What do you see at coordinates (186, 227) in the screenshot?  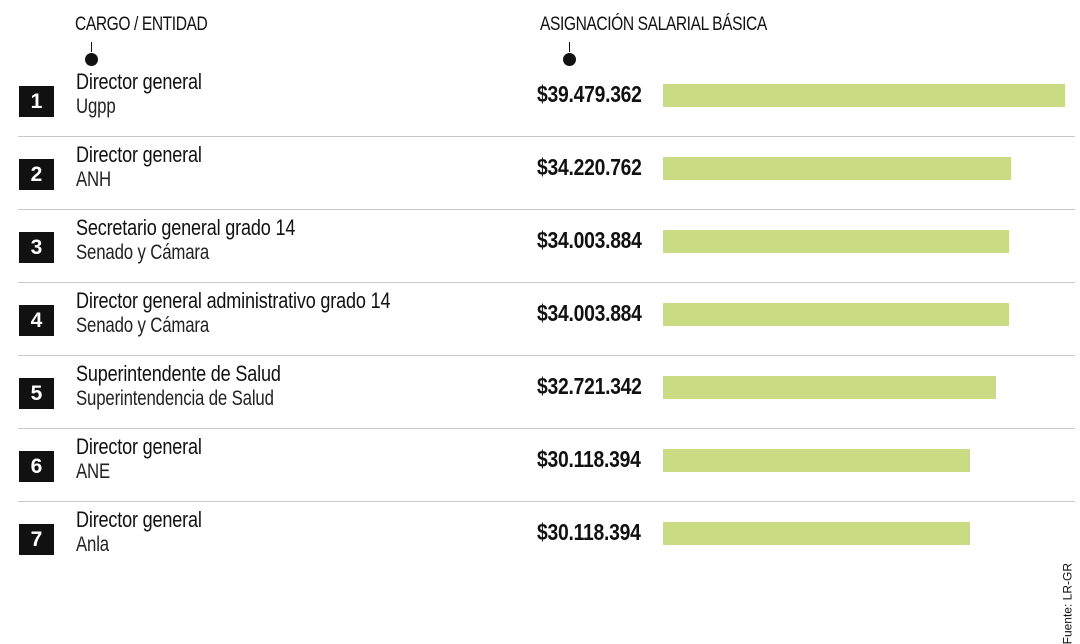 I see `cargo-label: Secretario general grado 14` at bounding box center [186, 227].